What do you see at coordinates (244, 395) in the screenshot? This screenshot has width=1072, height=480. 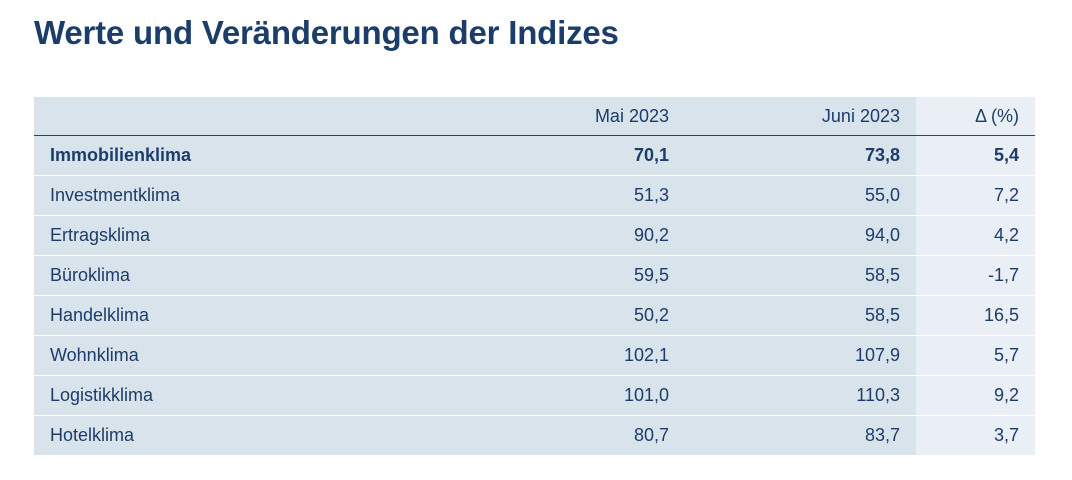 I see `row-label: Logistikklima` at bounding box center [244, 395].